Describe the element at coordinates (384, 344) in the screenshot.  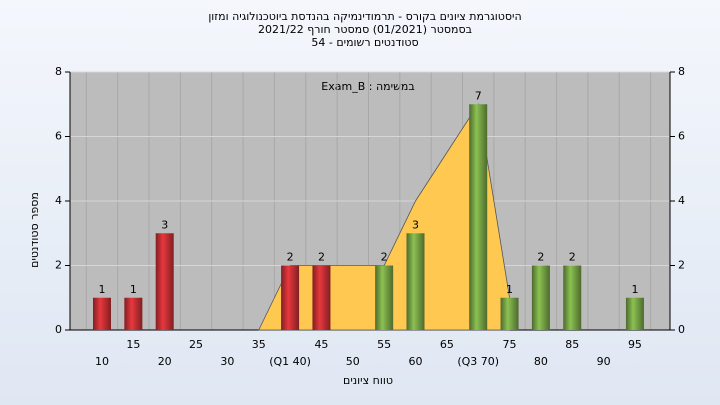
I see `x-tick-label: 55` at that location.